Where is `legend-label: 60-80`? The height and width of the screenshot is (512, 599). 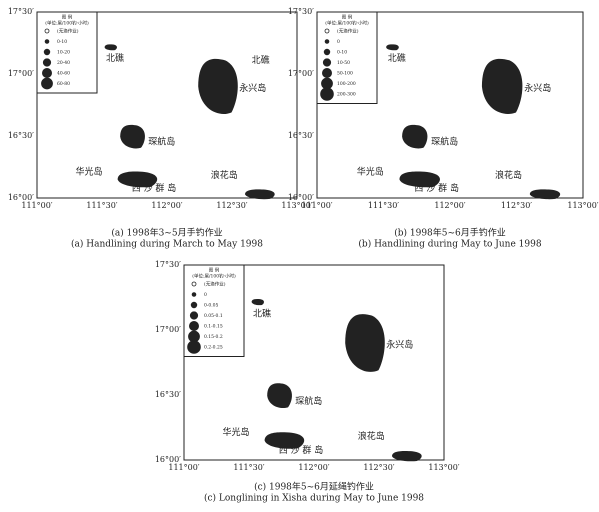
legend-label: 60-80 is located at coordinates (63, 84).